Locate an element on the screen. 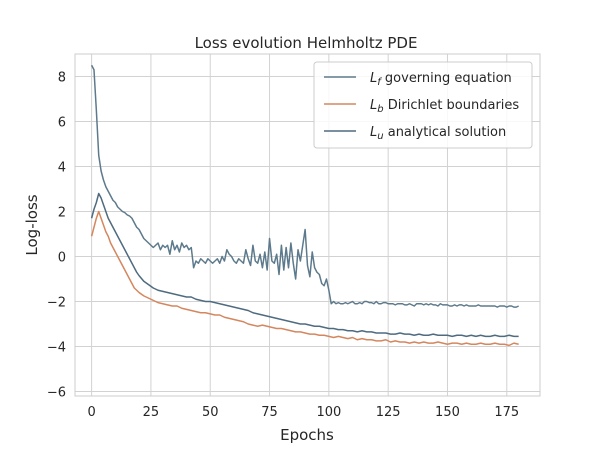  legend-box is located at coordinates (423, 105).